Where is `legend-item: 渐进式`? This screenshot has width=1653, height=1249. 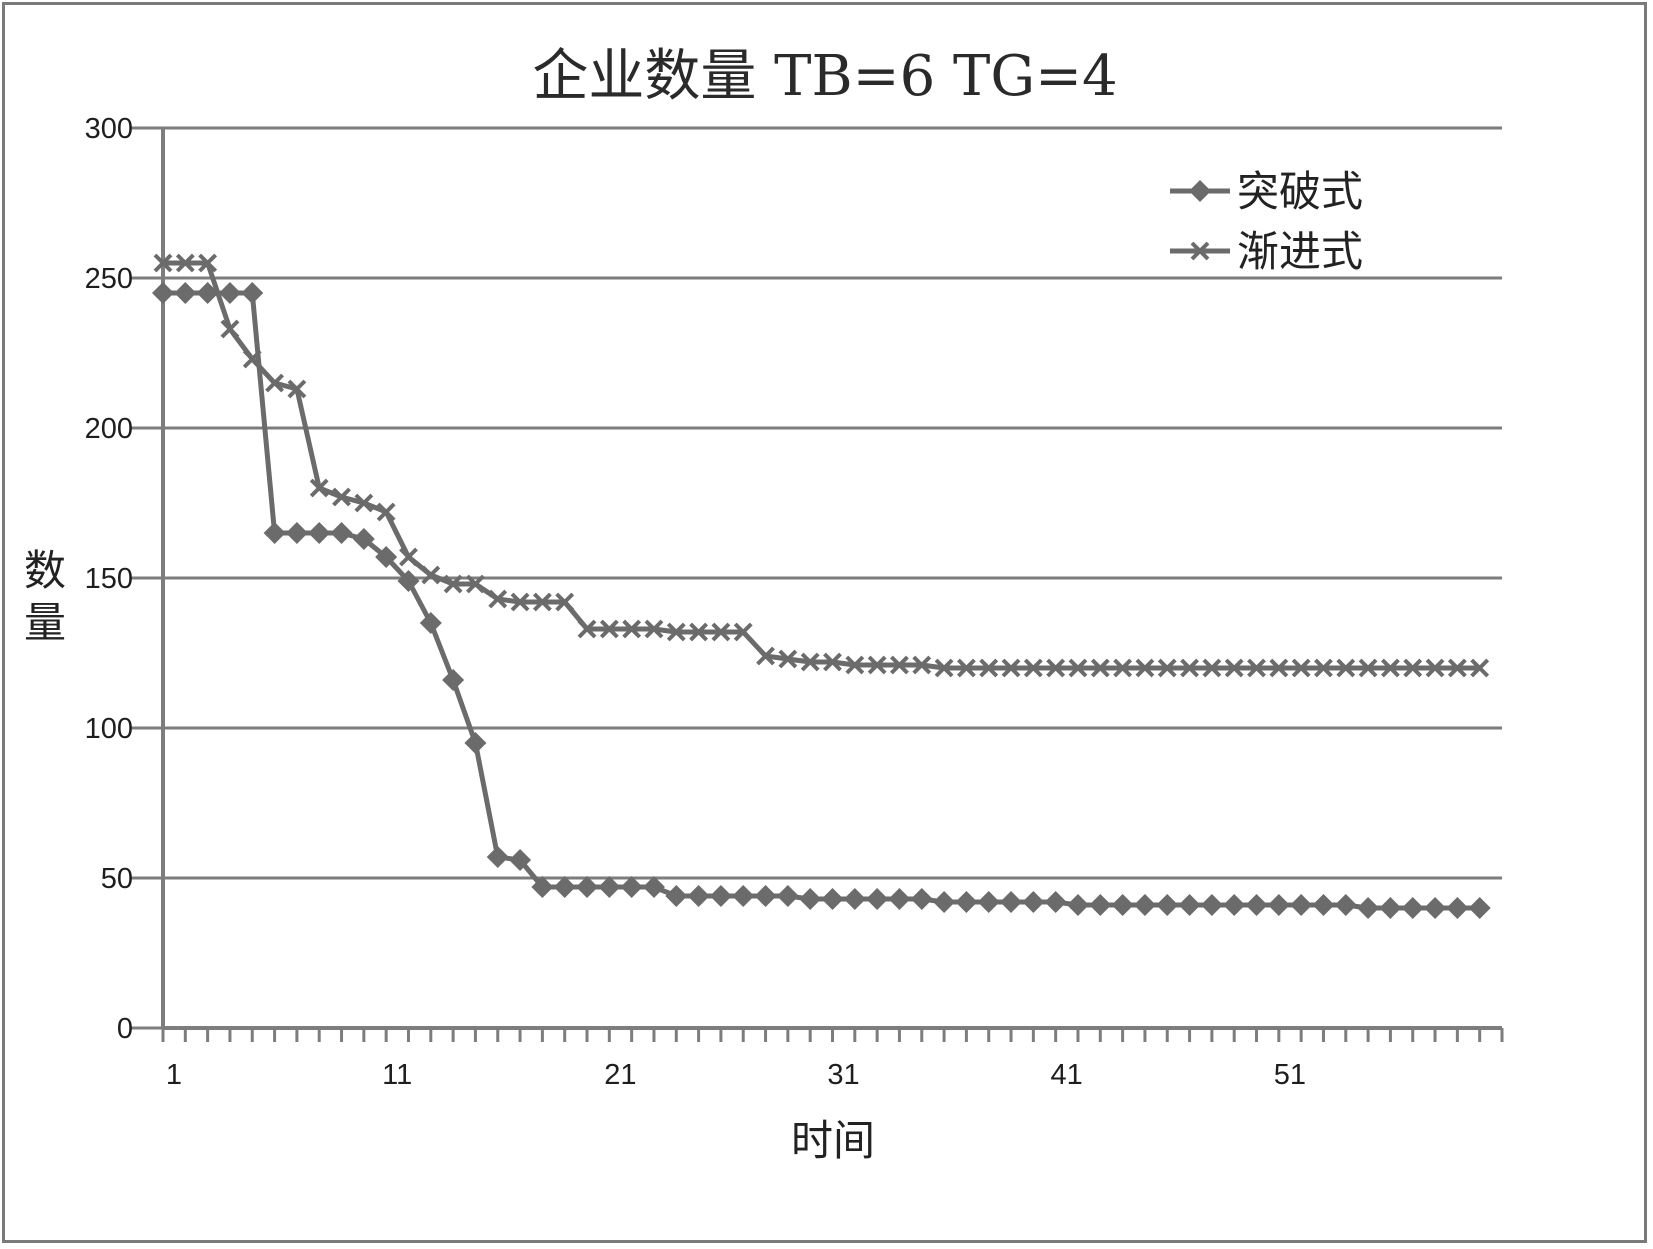 legend-item: 渐进式 is located at coordinates (1266, 251).